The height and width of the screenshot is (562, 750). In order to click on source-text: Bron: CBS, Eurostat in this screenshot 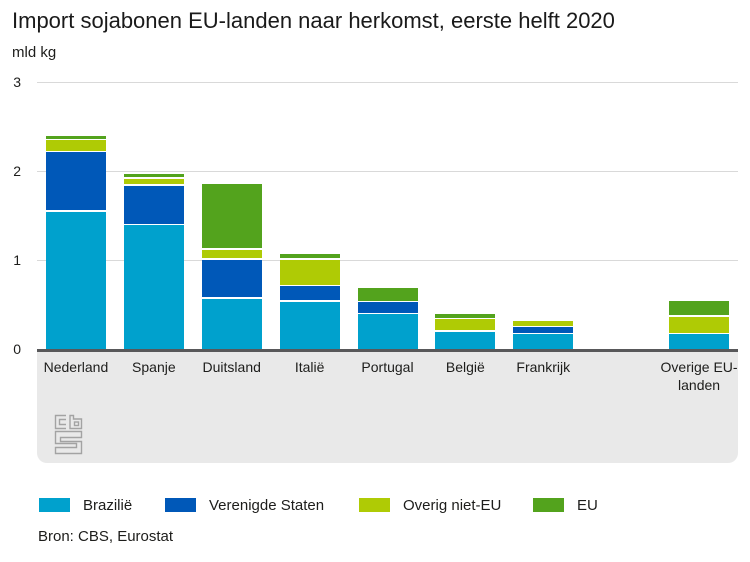, I will do `click(106, 536)`.